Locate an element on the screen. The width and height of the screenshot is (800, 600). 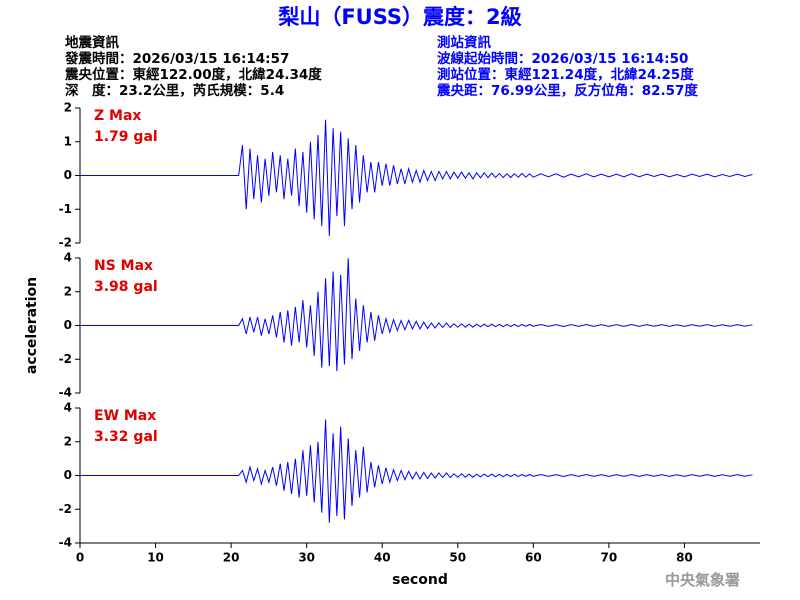
event-info: 震央位置：東經122.00度，北緯24.34度 is located at coordinates (193, 74).